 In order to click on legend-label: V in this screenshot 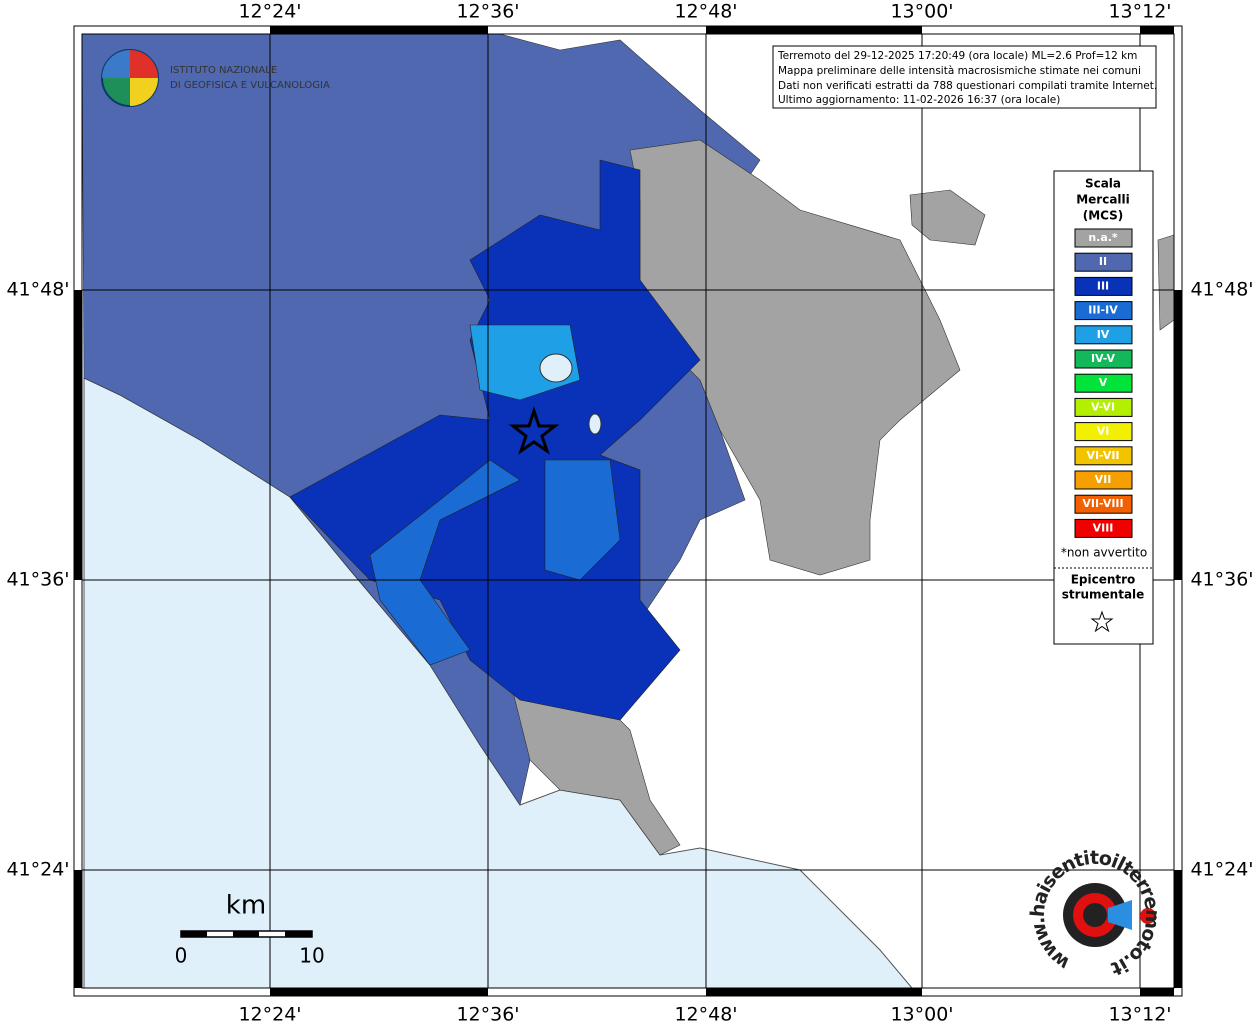, I will do `click(1103, 382)`.